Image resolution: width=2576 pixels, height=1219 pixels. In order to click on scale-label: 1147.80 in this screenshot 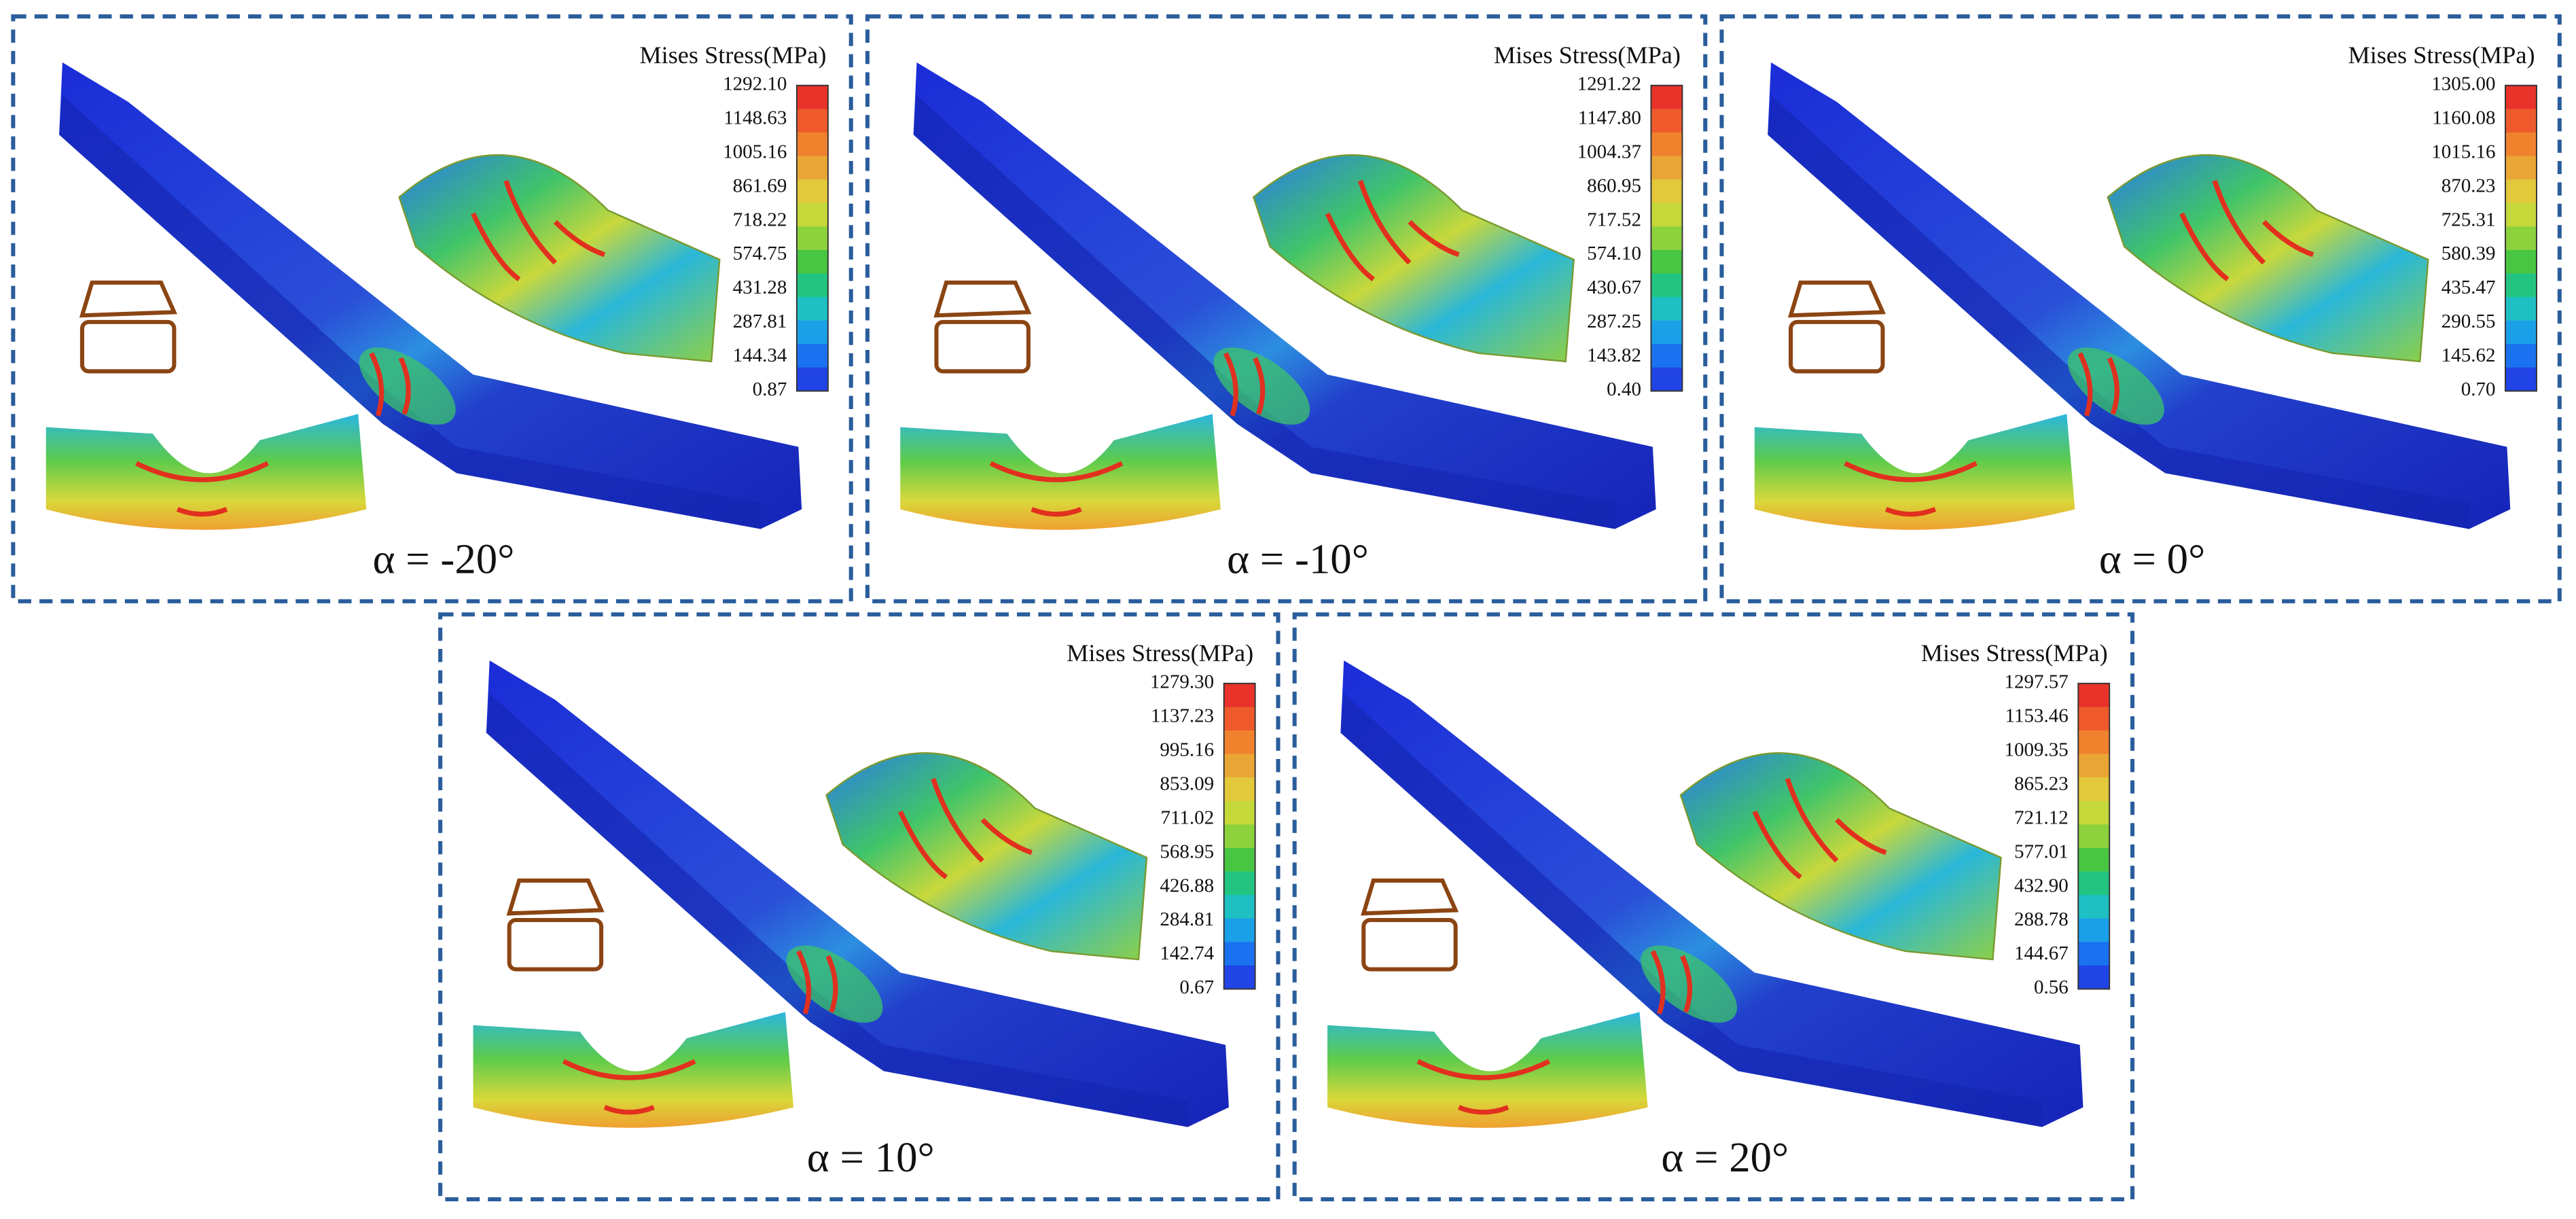, I will do `click(1610, 117)`.